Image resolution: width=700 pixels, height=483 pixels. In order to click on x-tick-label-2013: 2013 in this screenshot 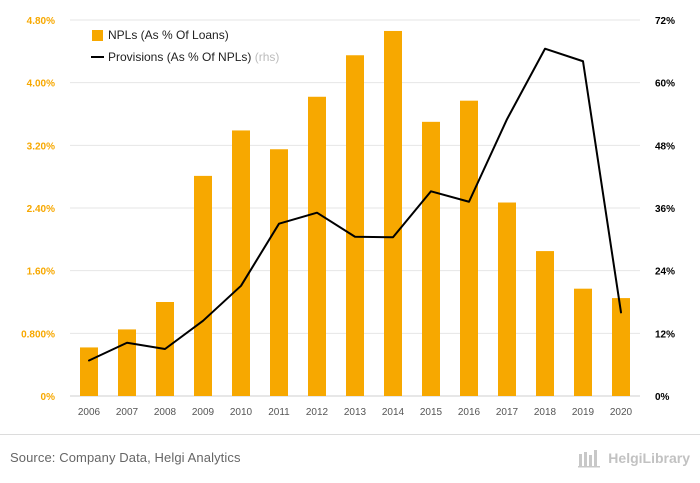, I will do `click(355, 412)`.